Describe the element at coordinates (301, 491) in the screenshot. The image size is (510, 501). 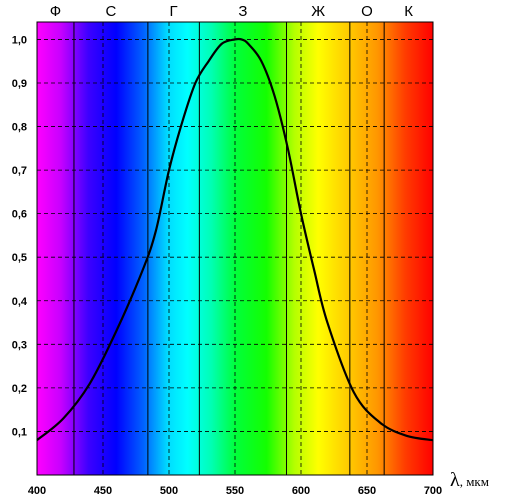
I see `x-tick-label: 600` at that location.